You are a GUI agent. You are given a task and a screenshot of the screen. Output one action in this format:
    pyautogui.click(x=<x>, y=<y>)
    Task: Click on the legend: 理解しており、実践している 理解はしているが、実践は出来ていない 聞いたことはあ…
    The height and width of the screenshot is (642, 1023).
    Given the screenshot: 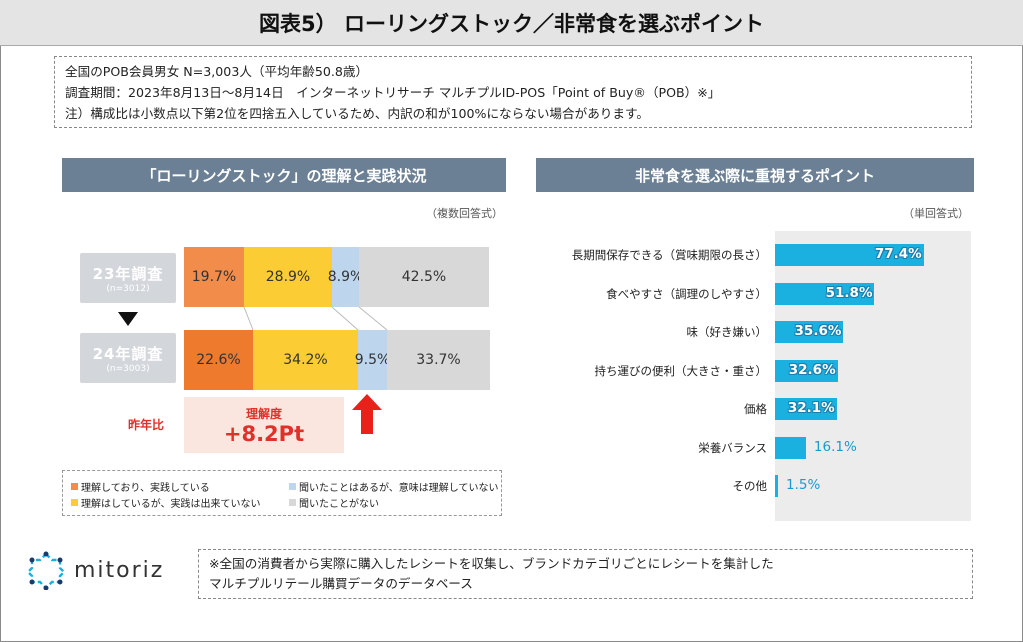 What is the action you would take?
    pyautogui.click(x=282, y=493)
    